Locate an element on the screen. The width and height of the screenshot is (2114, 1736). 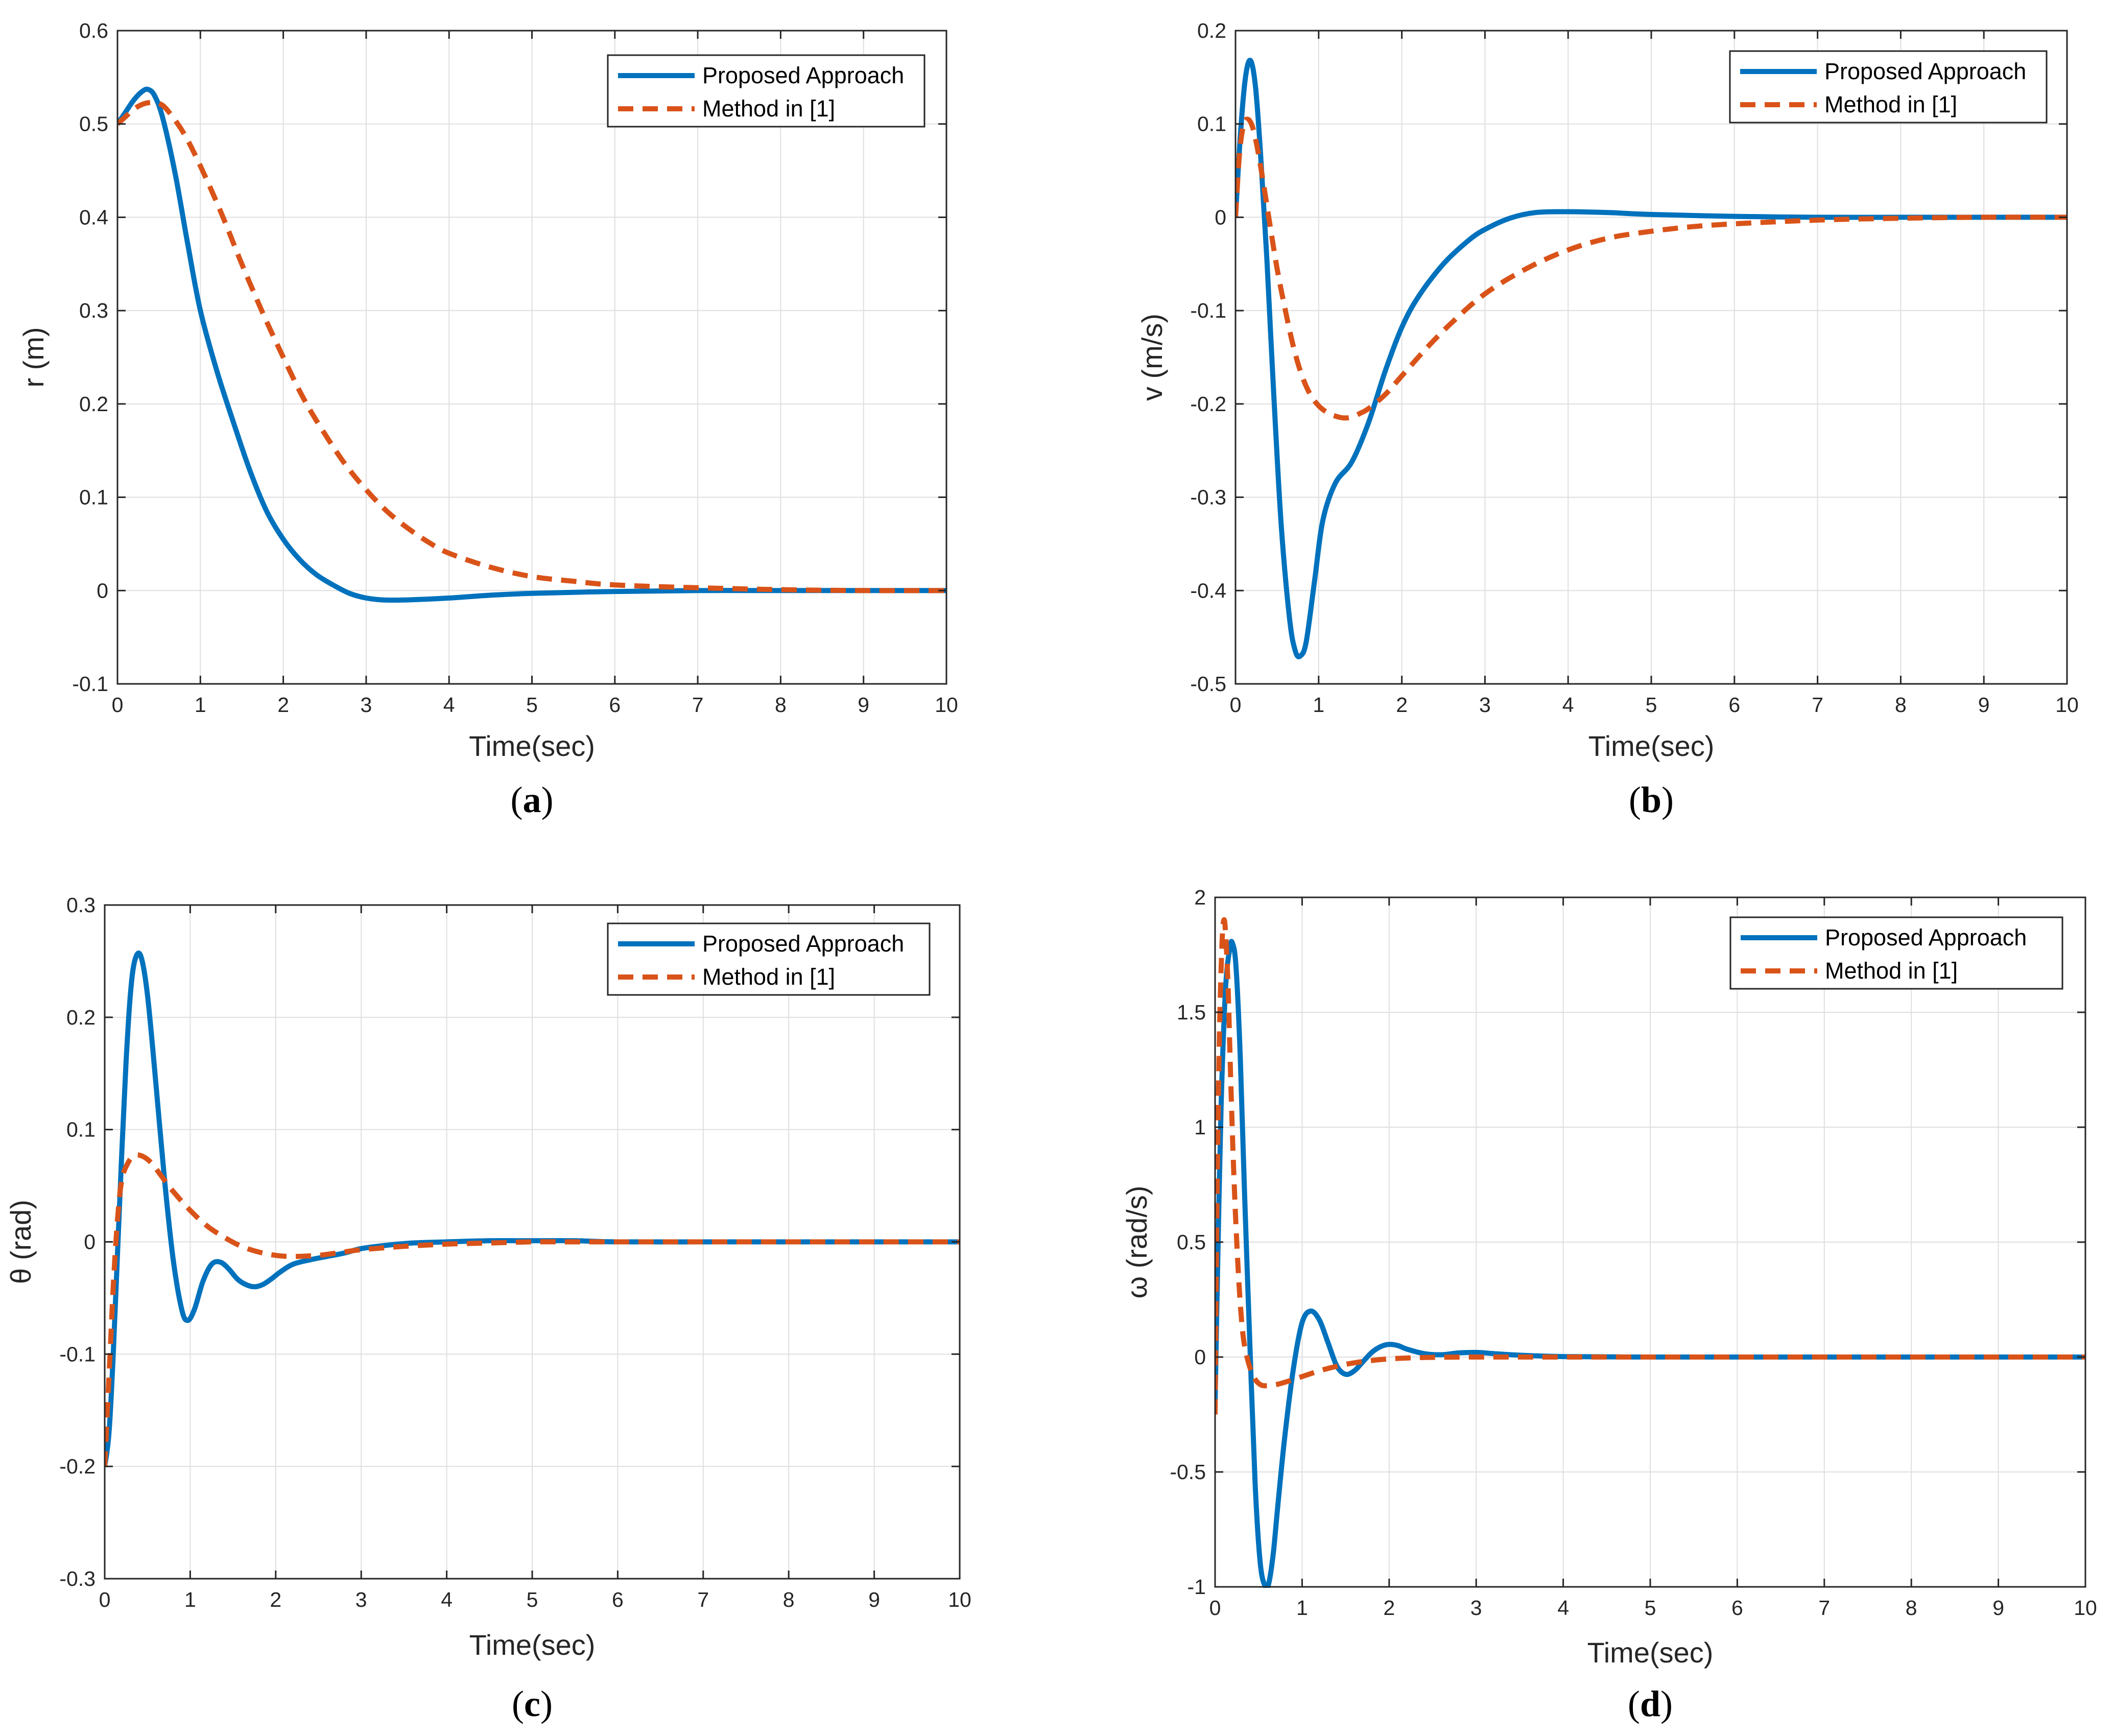
grid is located at coordinates (1652, 358).